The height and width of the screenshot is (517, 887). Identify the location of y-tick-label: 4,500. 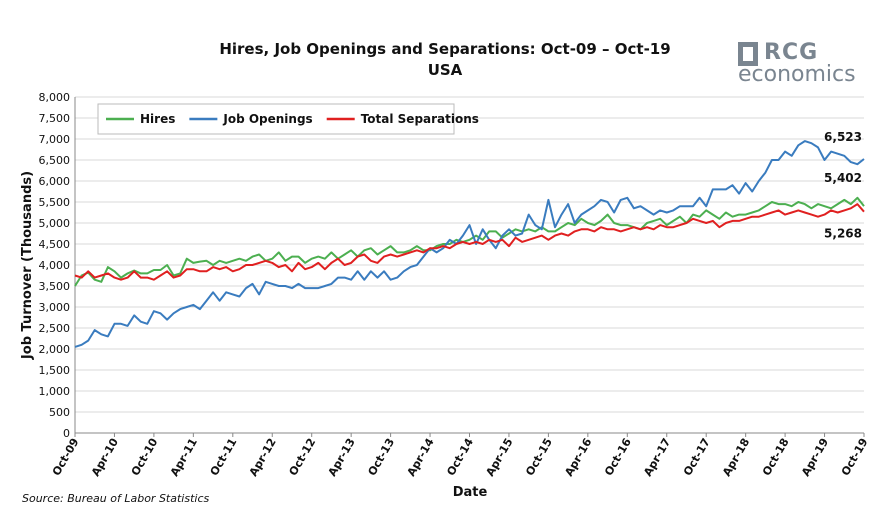
(55, 244).